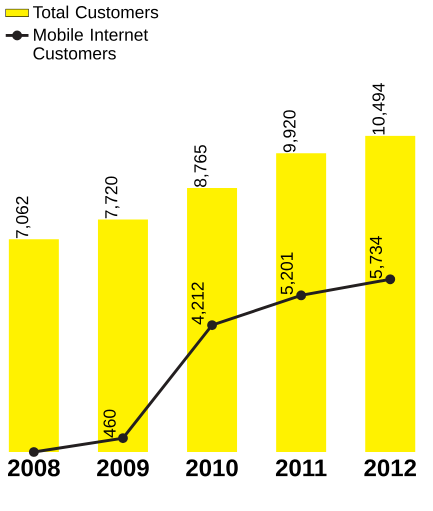  What do you see at coordinates (91, 44) in the screenshot?
I see `legend-label: Mobile Internet Customers` at bounding box center [91, 44].